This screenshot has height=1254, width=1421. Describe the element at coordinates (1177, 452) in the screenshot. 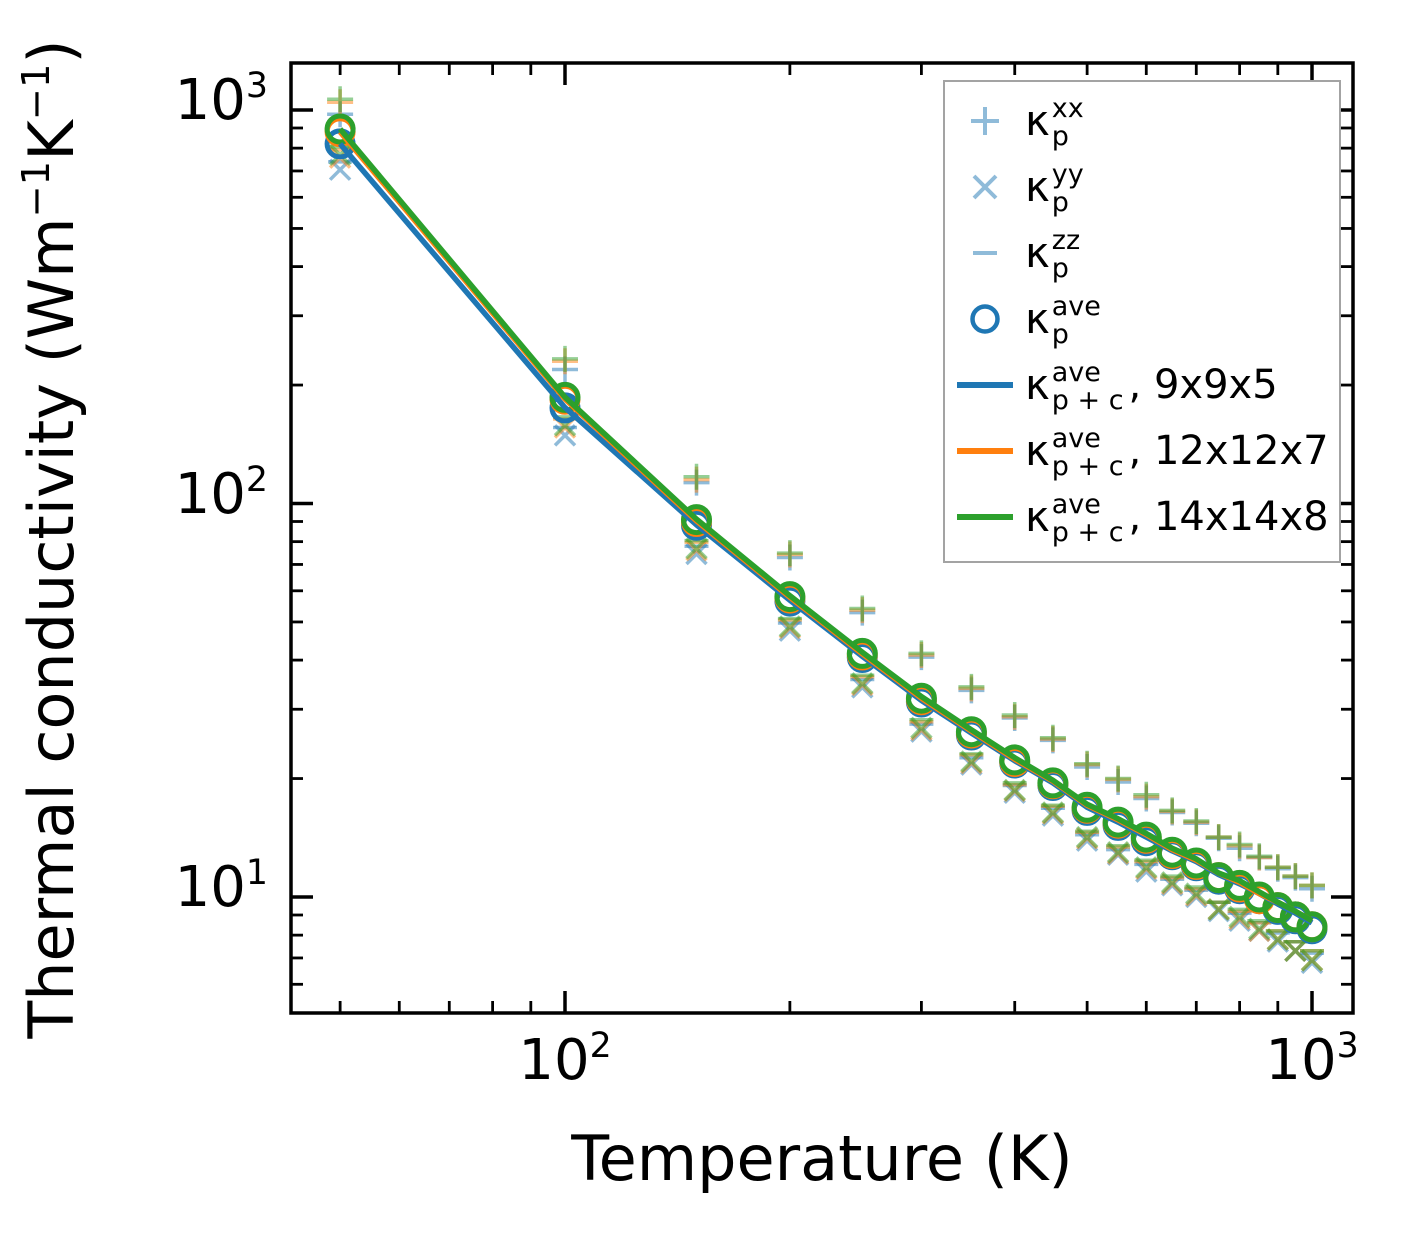

I see `legend-label: κ ave p + c, 12x12x7` at that location.